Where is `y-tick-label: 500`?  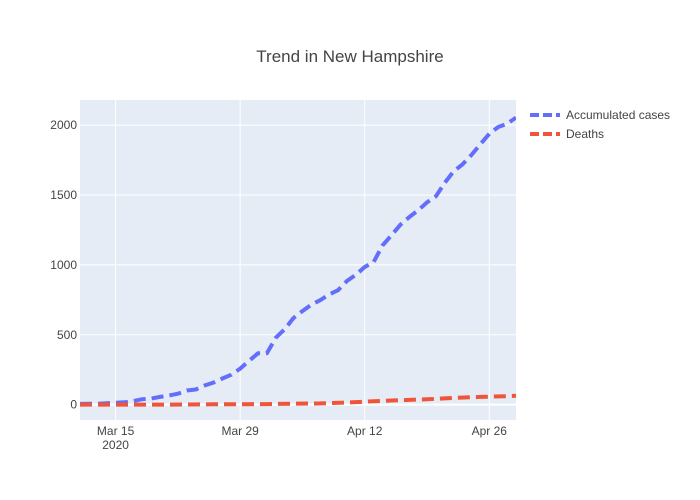
y-tick-label: 500 is located at coordinates (67, 335).